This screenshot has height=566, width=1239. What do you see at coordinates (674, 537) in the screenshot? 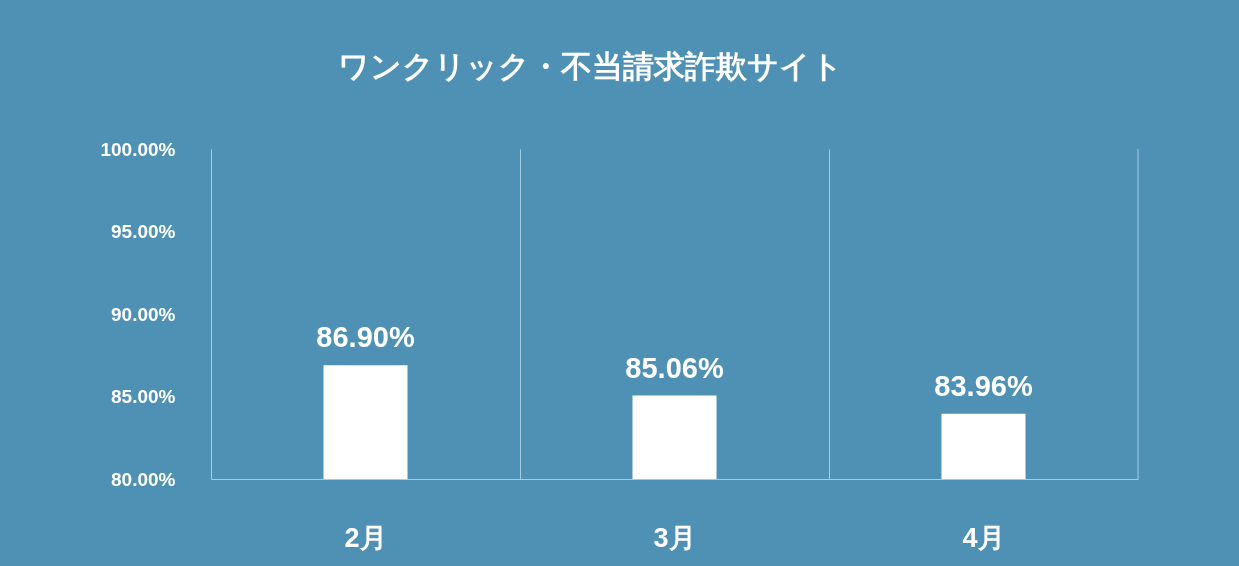
I see `x-tick-label: 3月` at bounding box center [674, 537].